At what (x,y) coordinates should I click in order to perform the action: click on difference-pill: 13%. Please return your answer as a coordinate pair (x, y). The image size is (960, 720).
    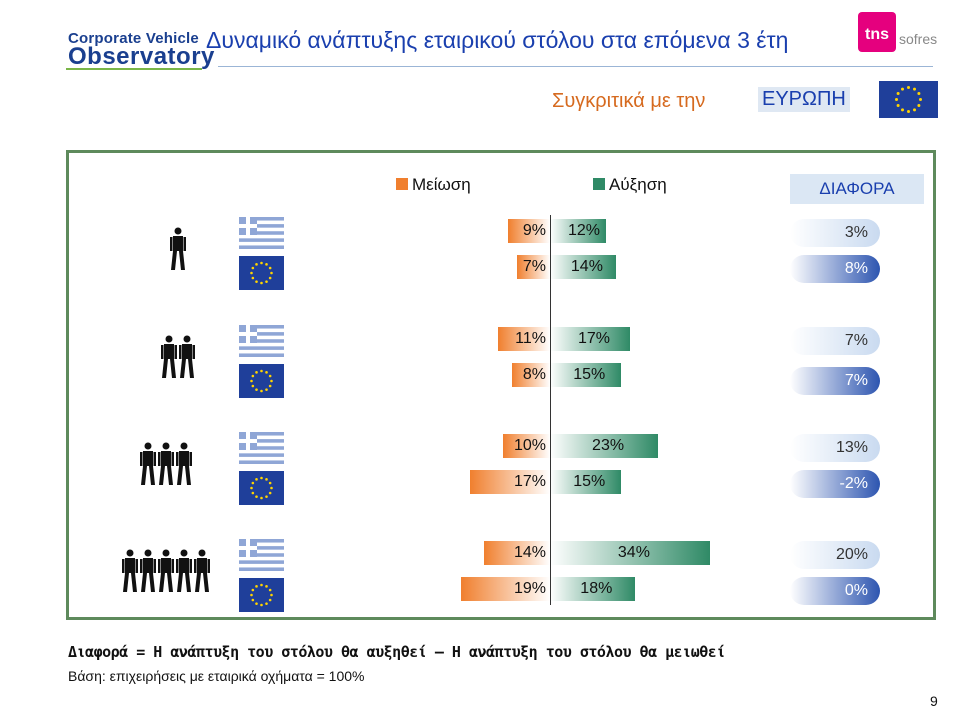
    Looking at the image, I should click on (835, 448).